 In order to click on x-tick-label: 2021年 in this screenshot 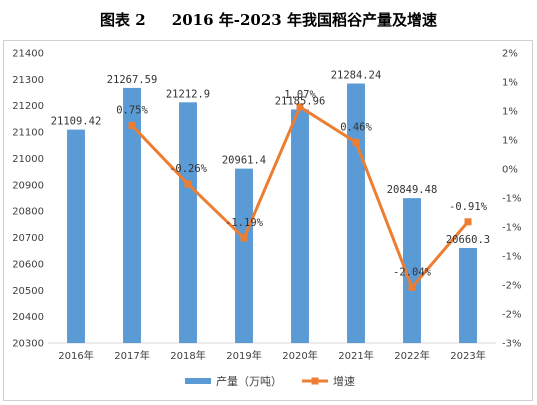, I will do `click(355, 355)`.